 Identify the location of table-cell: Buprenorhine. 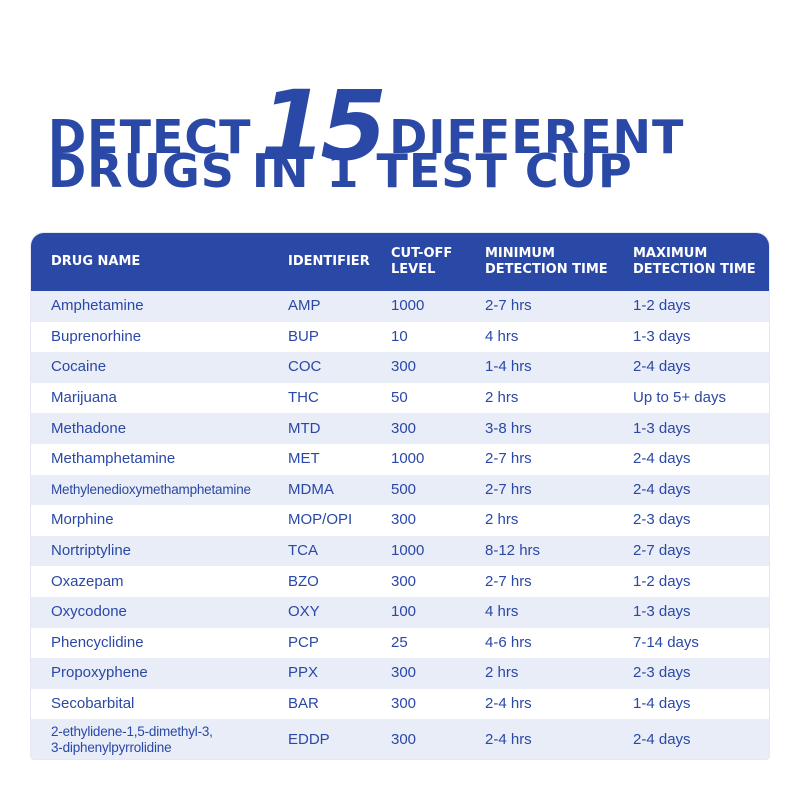
(96, 336).